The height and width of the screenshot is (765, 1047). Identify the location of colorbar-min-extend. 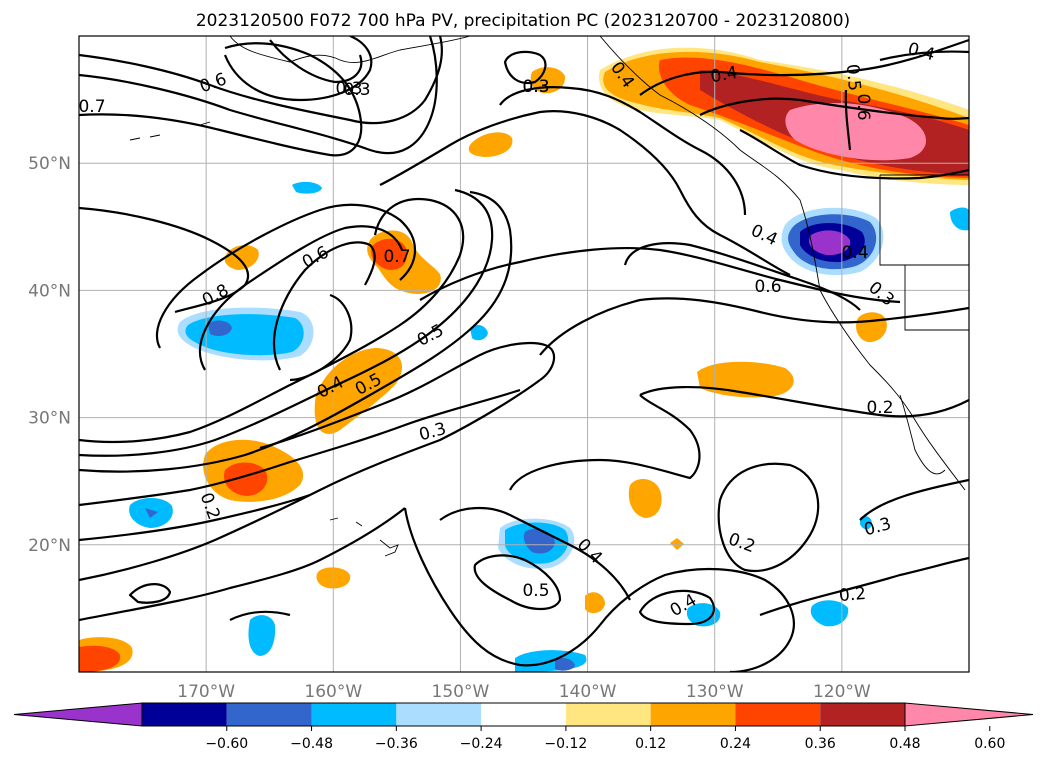
(78, 714).